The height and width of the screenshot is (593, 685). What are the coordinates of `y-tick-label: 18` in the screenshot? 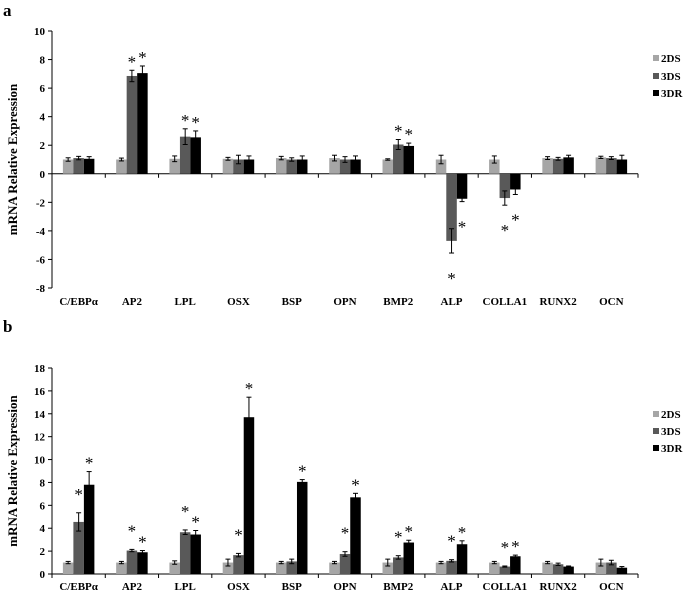 It's located at (40, 369).